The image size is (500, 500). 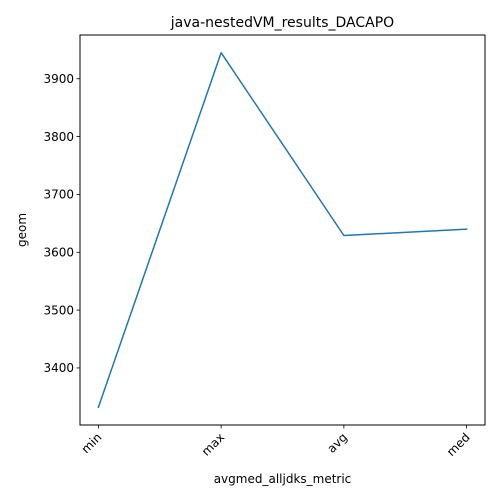 I want to click on y-axis-ticks: 3400 3500 3600 3700 3800 3900, so click(x=61, y=223).